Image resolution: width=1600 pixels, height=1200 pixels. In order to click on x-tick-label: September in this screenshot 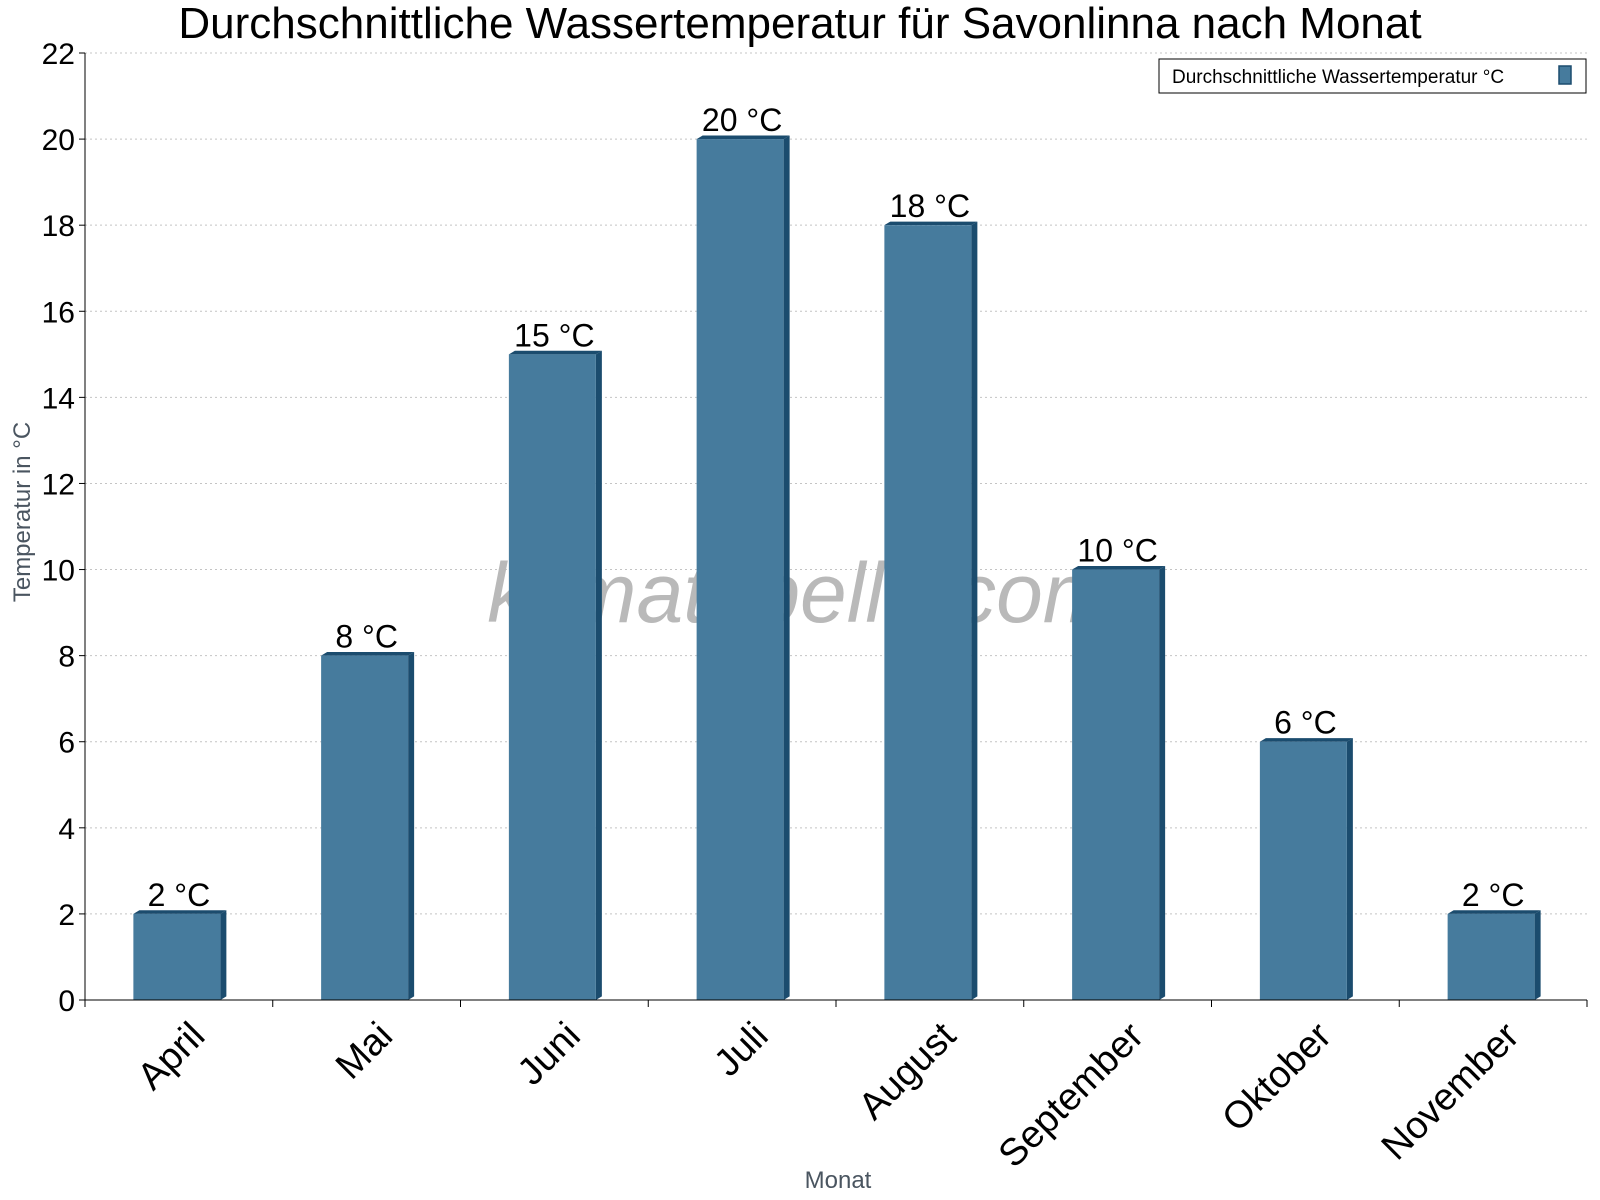, I will do `click(1071, 1094)`.